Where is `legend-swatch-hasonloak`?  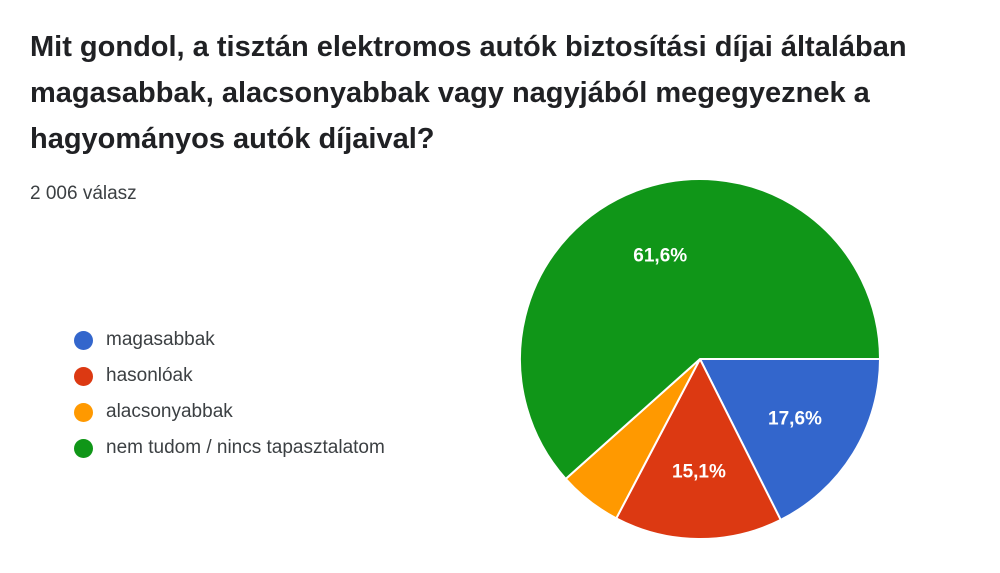
legend-swatch-hasonloak is located at coordinates (83, 376).